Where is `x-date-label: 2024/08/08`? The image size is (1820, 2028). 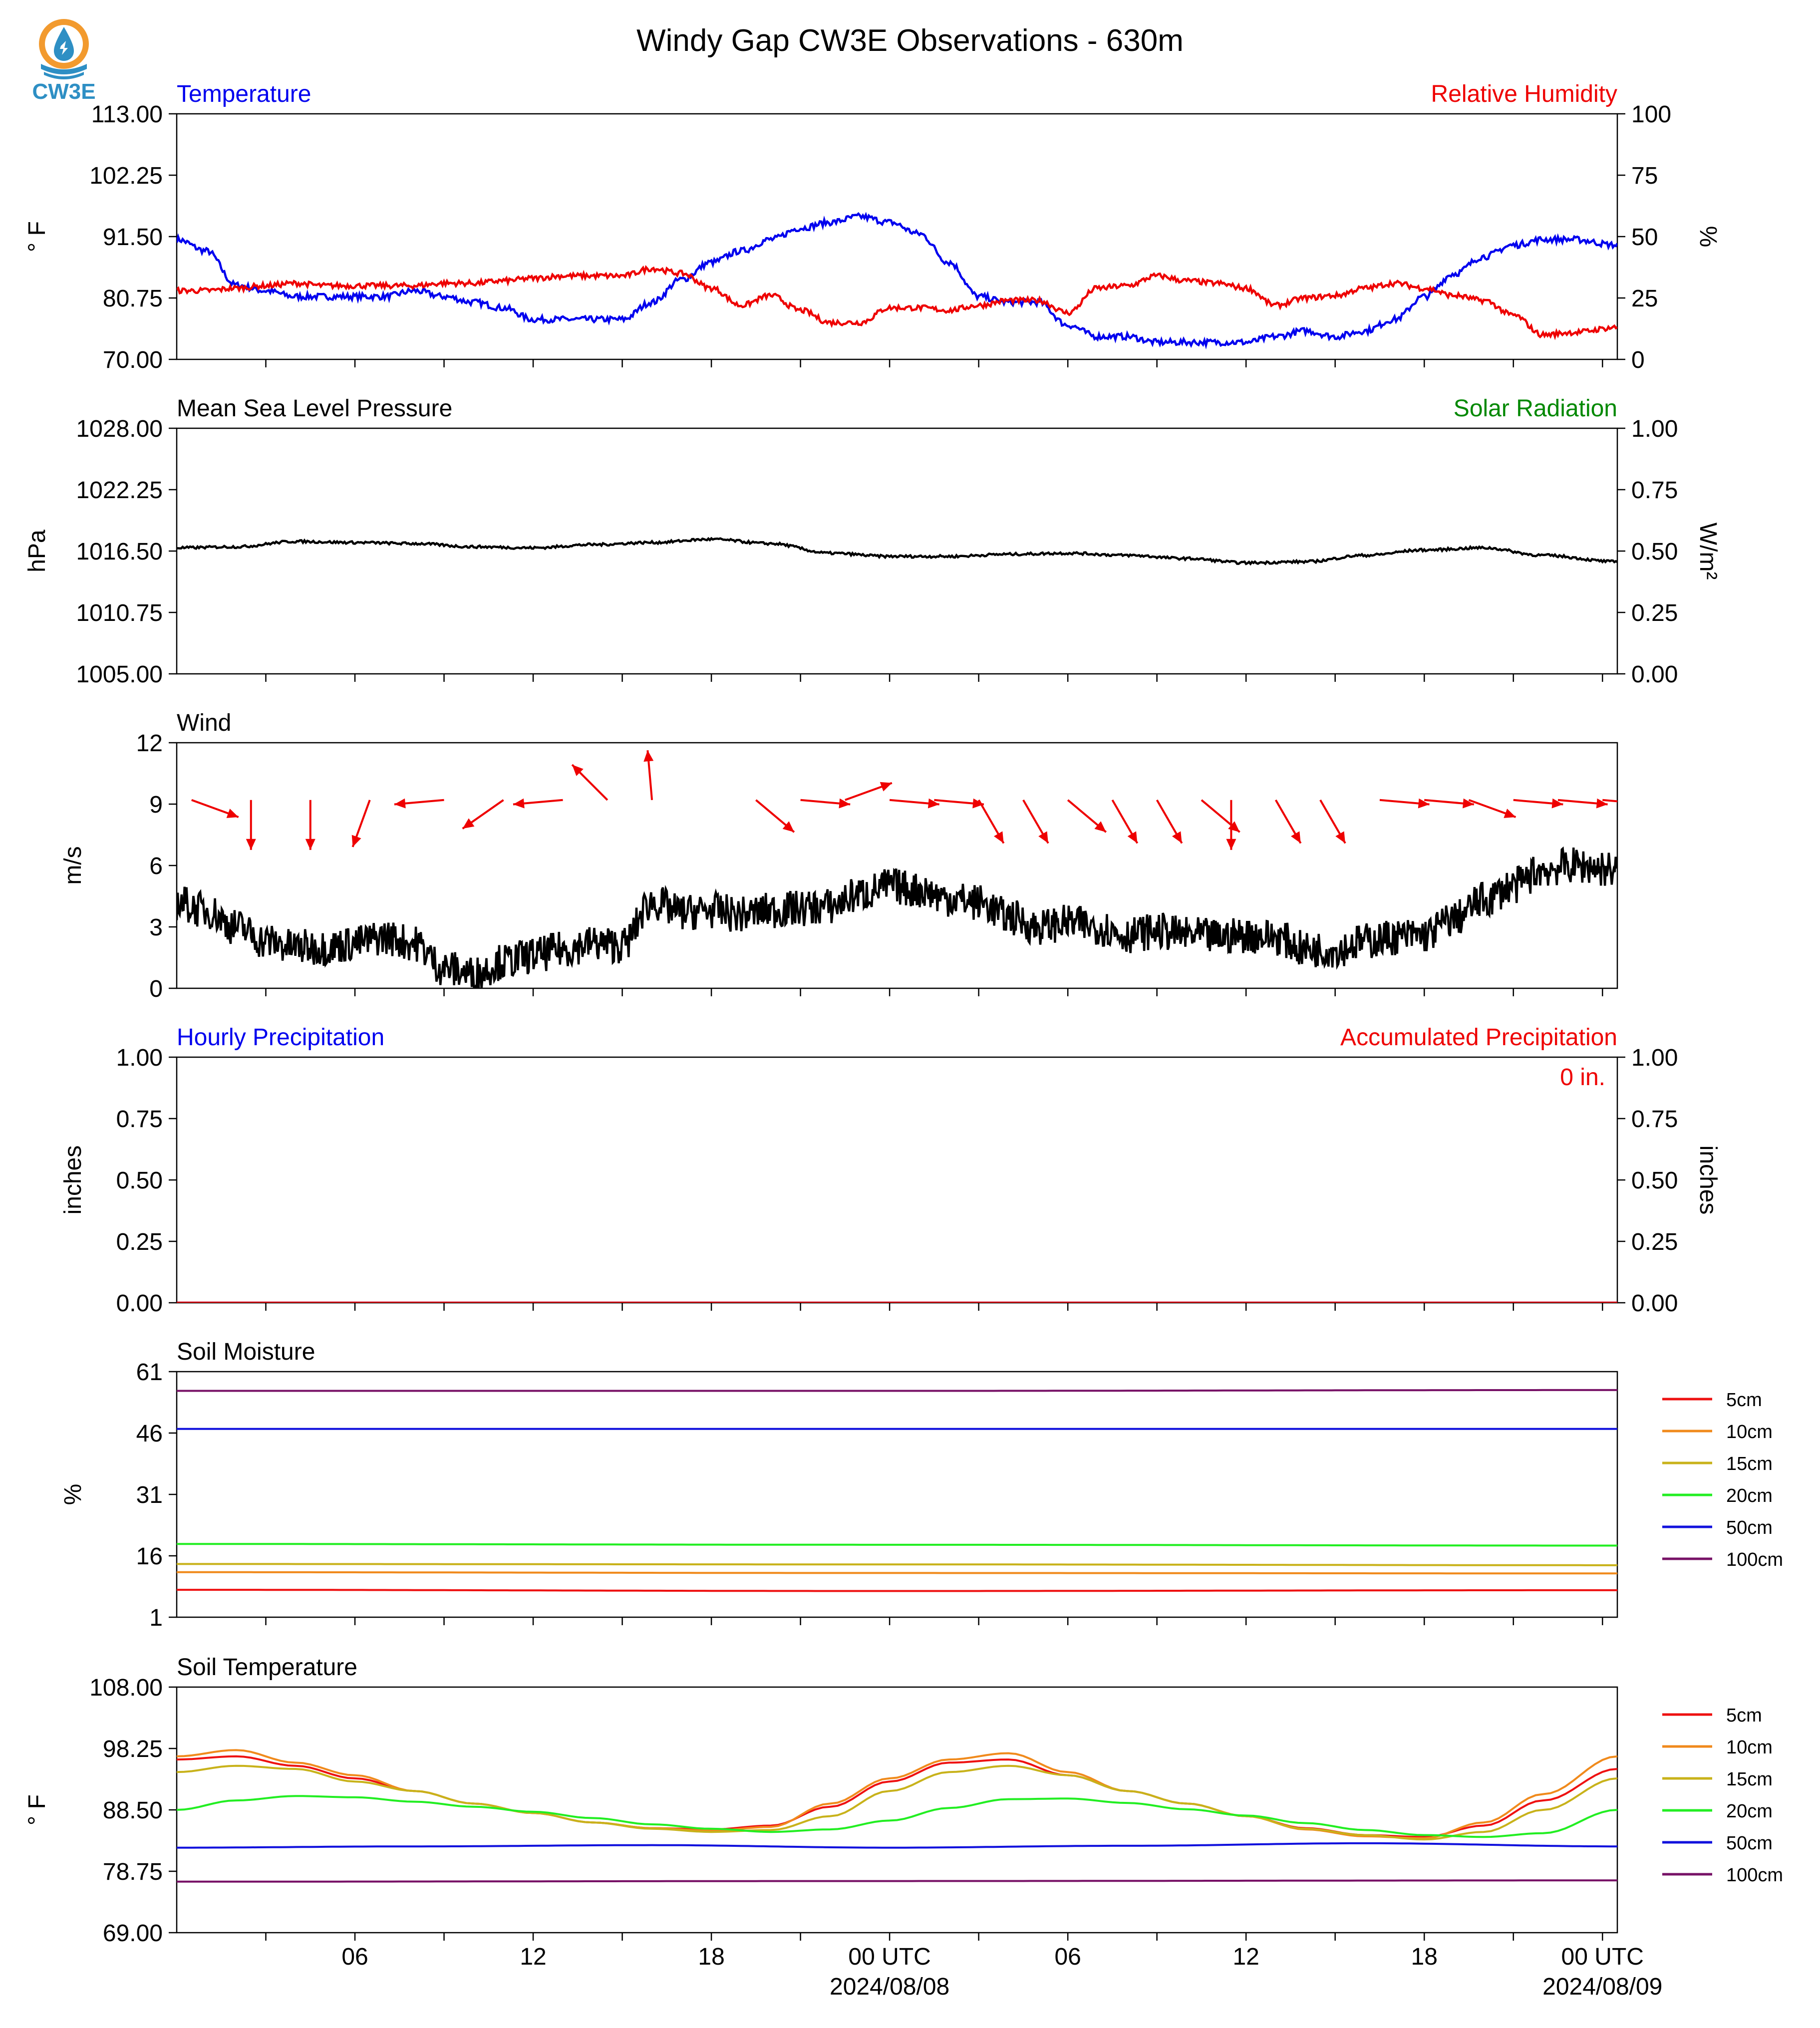 x-date-label: 2024/08/08 is located at coordinates (889, 1987).